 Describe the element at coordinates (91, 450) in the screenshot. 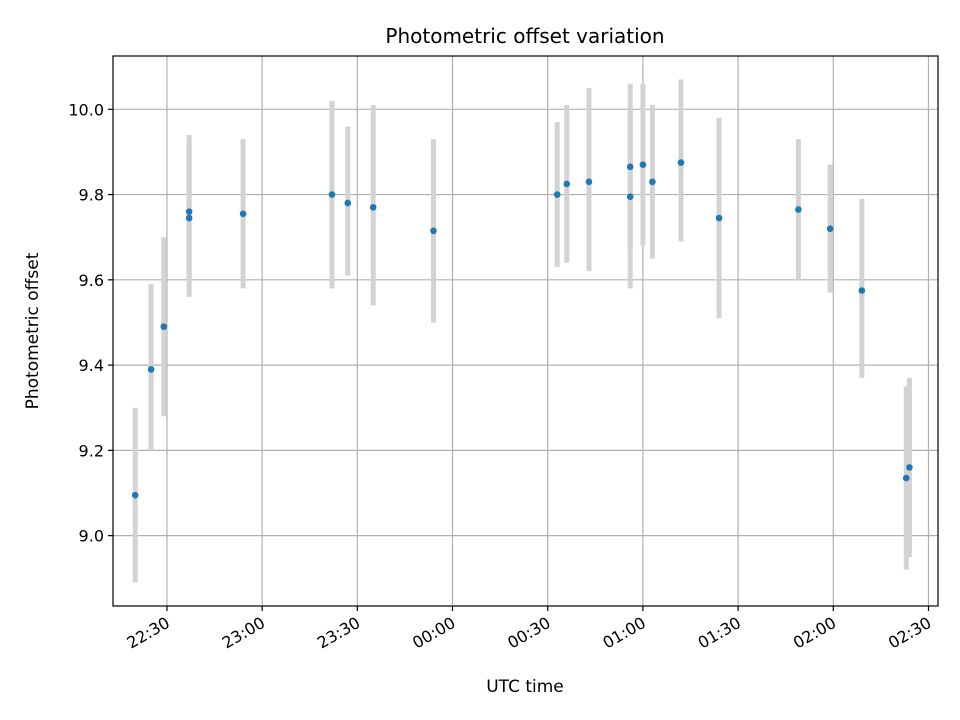

I see `y-tick-label: 9.2` at that location.